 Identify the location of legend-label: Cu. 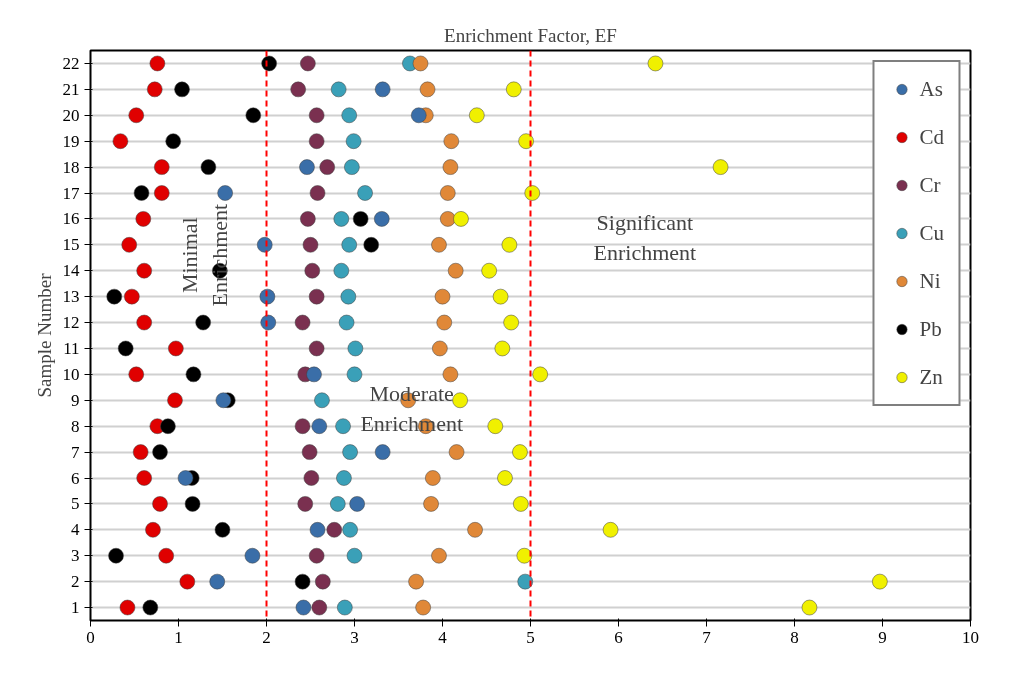
(931, 233).